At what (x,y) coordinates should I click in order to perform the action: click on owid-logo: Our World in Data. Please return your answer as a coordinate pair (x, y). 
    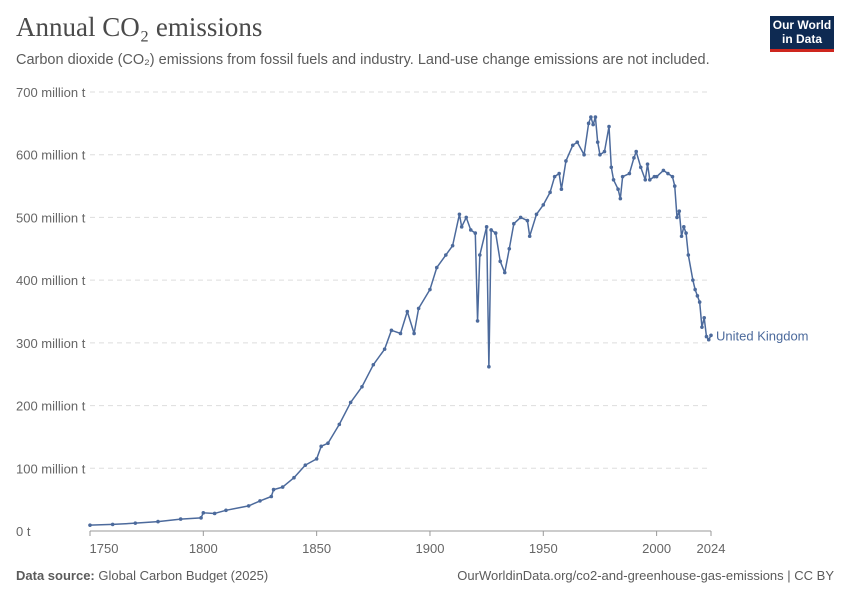
    Looking at the image, I should click on (802, 34).